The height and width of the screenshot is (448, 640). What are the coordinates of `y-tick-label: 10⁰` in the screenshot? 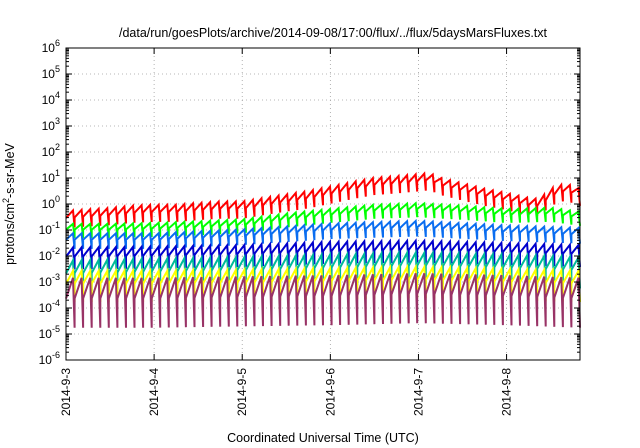 It's located at (51, 202).